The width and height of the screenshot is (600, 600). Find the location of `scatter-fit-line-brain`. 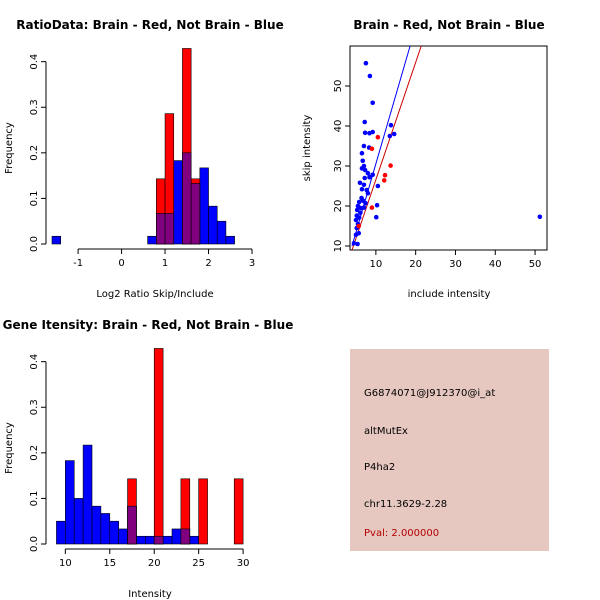

scatter-fit-line-brain is located at coordinates (386, 148).